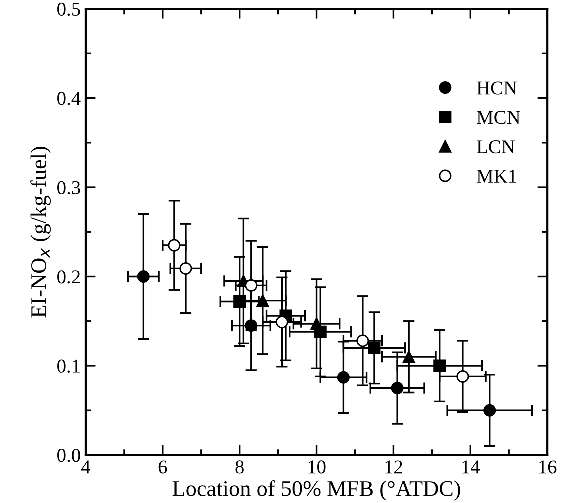  What do you see at coordinates (69, 9) in the screenshot?
I see `y-tick-label: 0.5` at bounding box center [69, 9].